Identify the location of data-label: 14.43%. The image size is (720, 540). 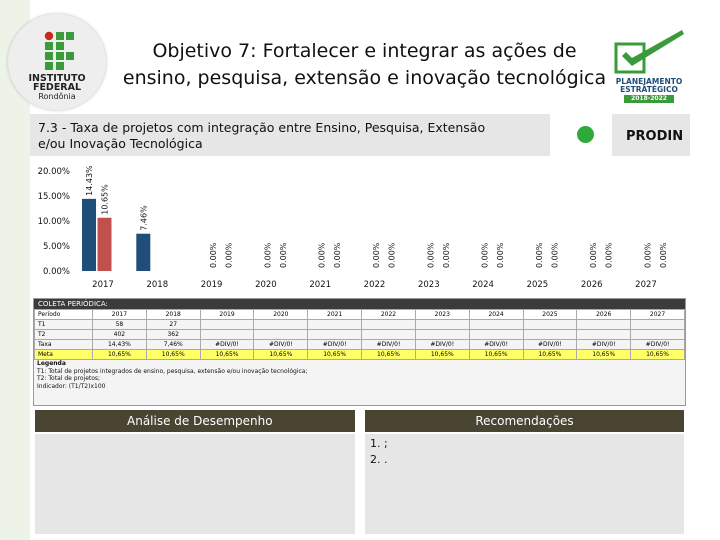
(89, 180).